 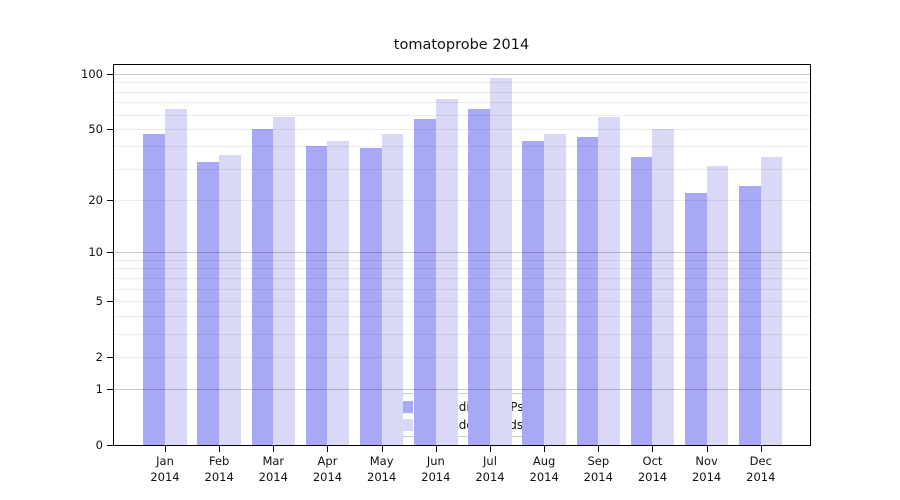 I want to click on y-tick-label-50: 50, so click(x=95, y=128).